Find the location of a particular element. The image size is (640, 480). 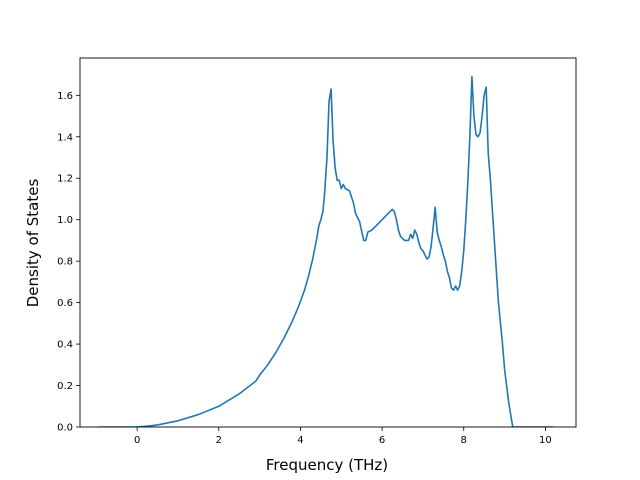

y-tick-label: 1.4 is located at coordinates (65, 137).